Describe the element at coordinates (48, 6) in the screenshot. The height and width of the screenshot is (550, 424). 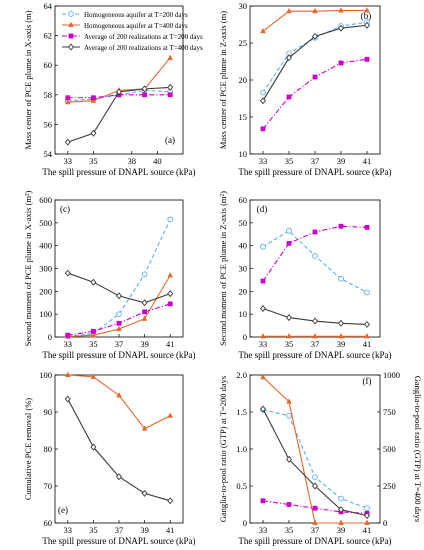
I see `y-tick-label: 64` at that location.